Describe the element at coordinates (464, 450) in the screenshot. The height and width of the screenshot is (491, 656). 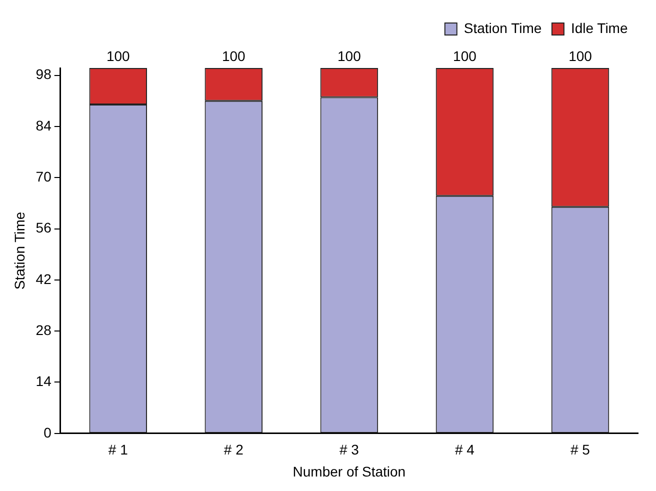
I see `x-tick-label: # 4` at that location.